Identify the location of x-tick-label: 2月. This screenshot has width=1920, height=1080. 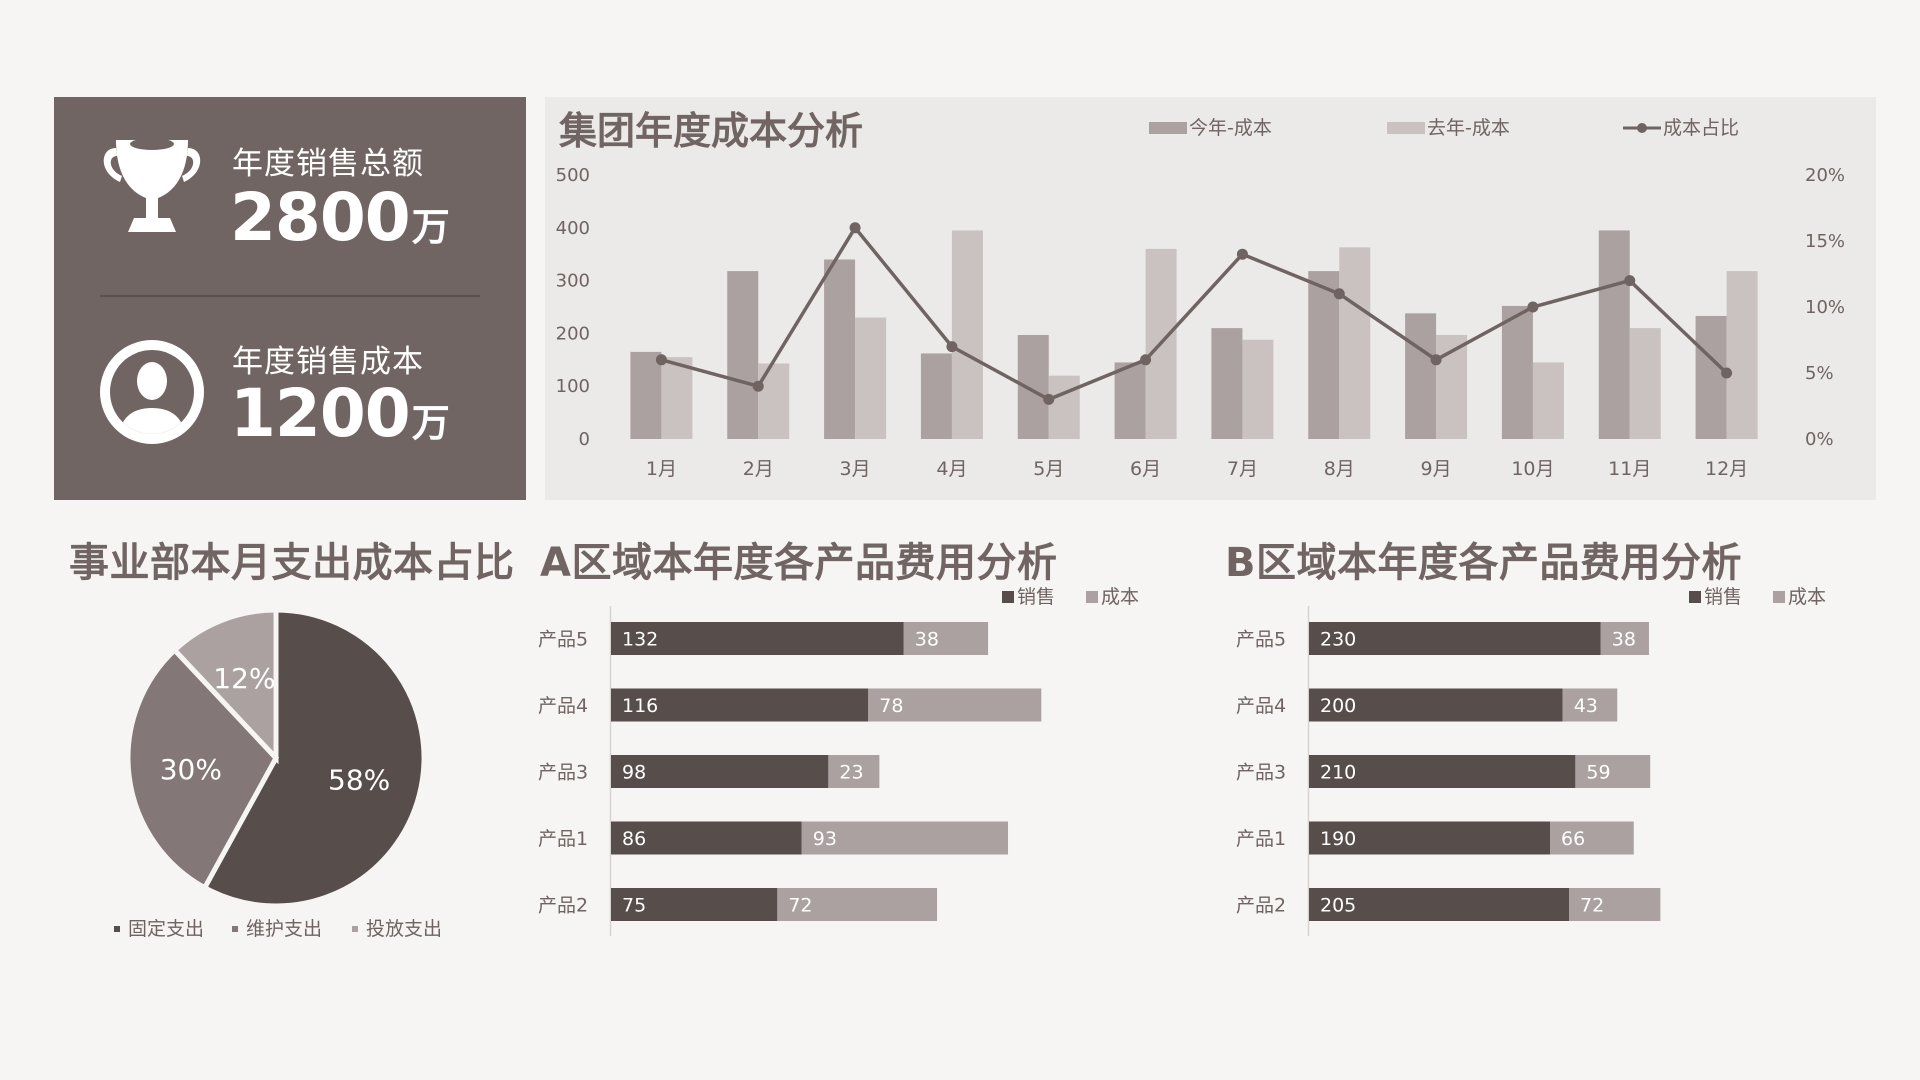
(758, 469).